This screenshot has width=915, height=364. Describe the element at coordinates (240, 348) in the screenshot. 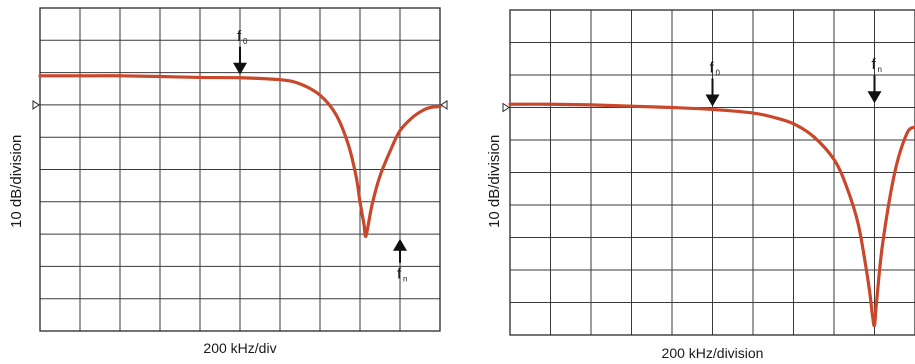

I see `x-axis-label: 200 kHz/div` at that location.